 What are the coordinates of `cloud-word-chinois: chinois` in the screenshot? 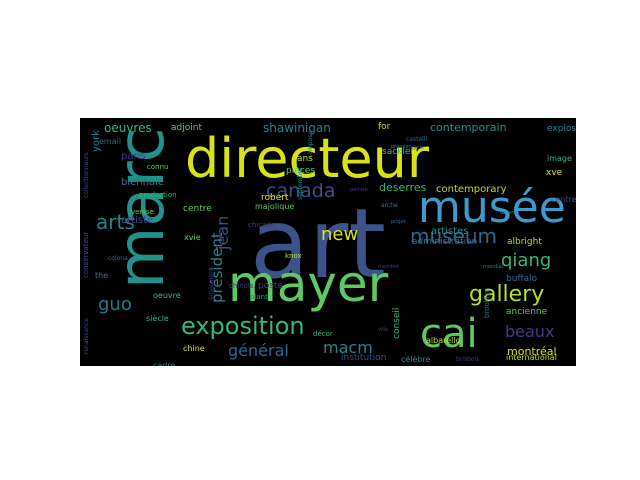 It's located at (241, 286).